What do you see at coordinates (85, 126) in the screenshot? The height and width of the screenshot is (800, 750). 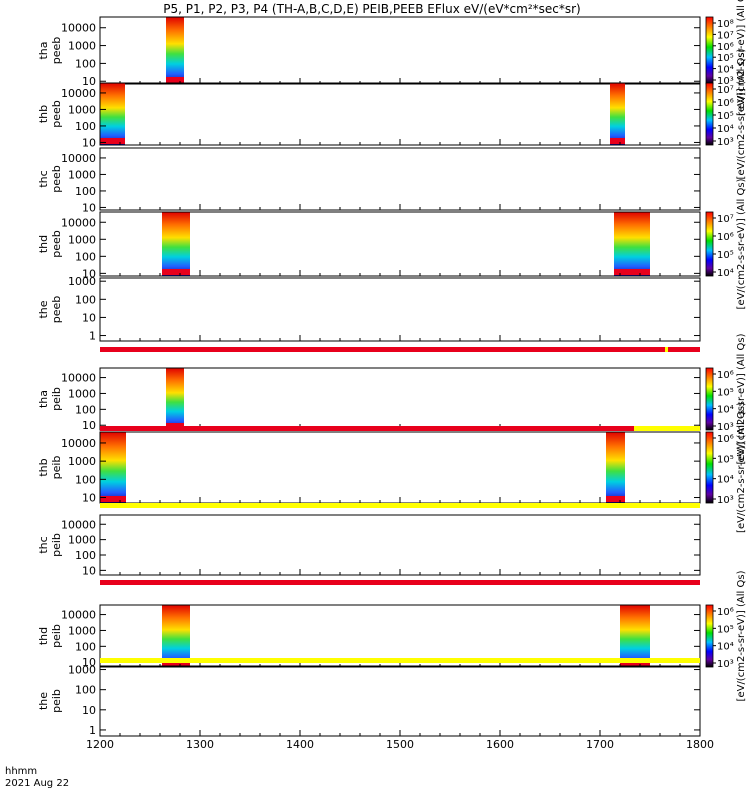 I see `y-tick-label-thb_peeb-1: 100` at bounding box center [85, 126].